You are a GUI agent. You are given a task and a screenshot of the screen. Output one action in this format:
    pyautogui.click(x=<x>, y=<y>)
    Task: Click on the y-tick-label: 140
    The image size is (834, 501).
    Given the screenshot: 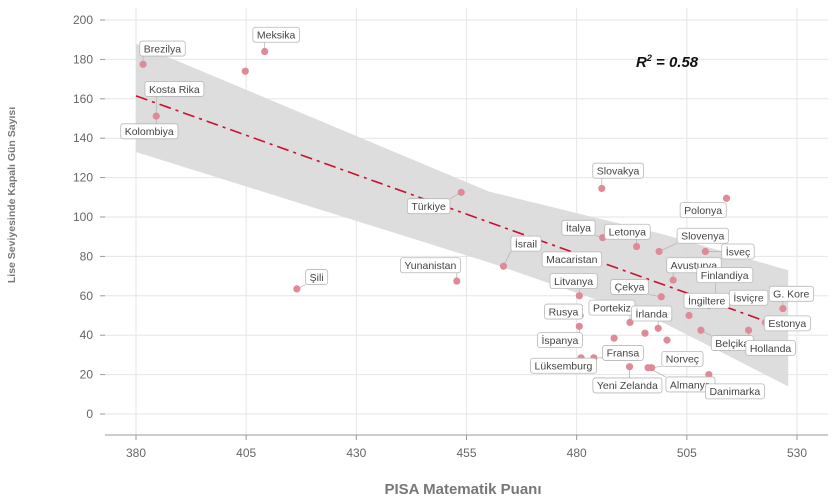 What is the action you would take?
    pyautogui.click(x=83, y=138)
    